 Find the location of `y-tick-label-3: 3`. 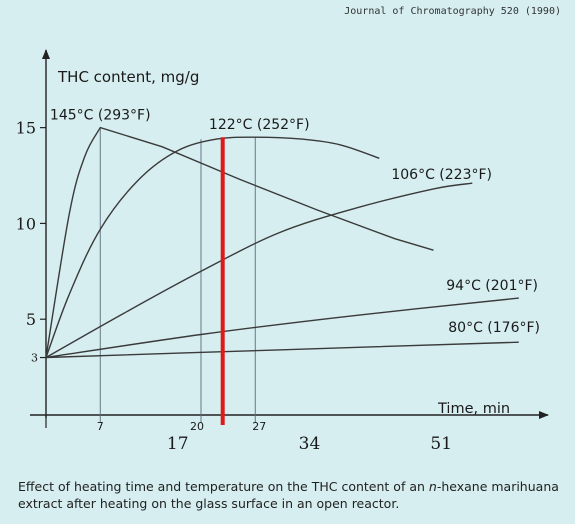

y-tick-label-3: 3 is located at coordinates (34, 358).